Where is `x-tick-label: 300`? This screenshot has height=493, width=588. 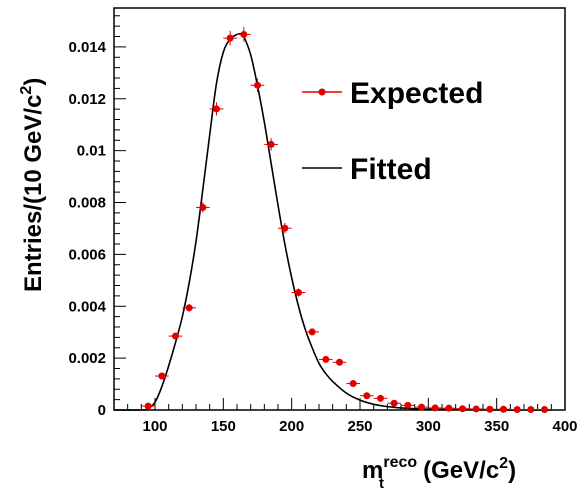
x-tick-label: 300 is located at coordinates (428, 426).